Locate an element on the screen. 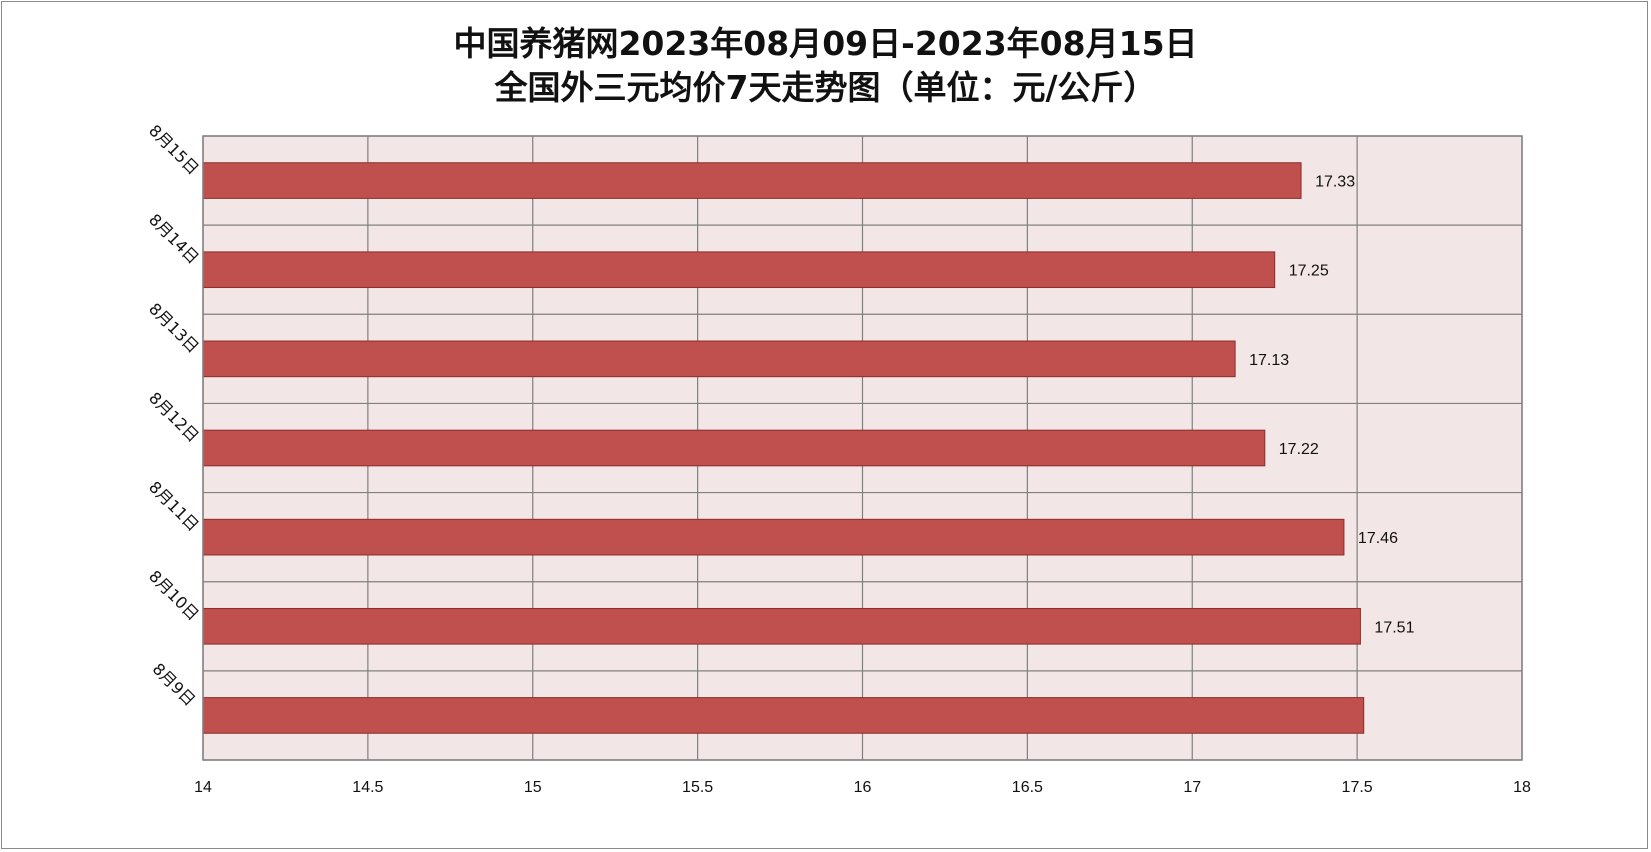 This screenshot has height=852, width=1651. x-axis-ticks: 14 14.5 15 15.5 16 16.5 17 17.5 18 is located at coordinates (862, 787).